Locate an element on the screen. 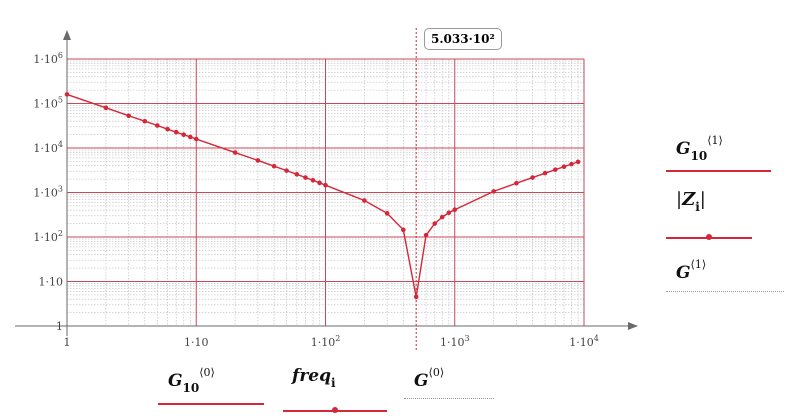 The image size is (800, 418). legend-g10-0: G10⟨0⟩ is located at coordinates (191, 380).